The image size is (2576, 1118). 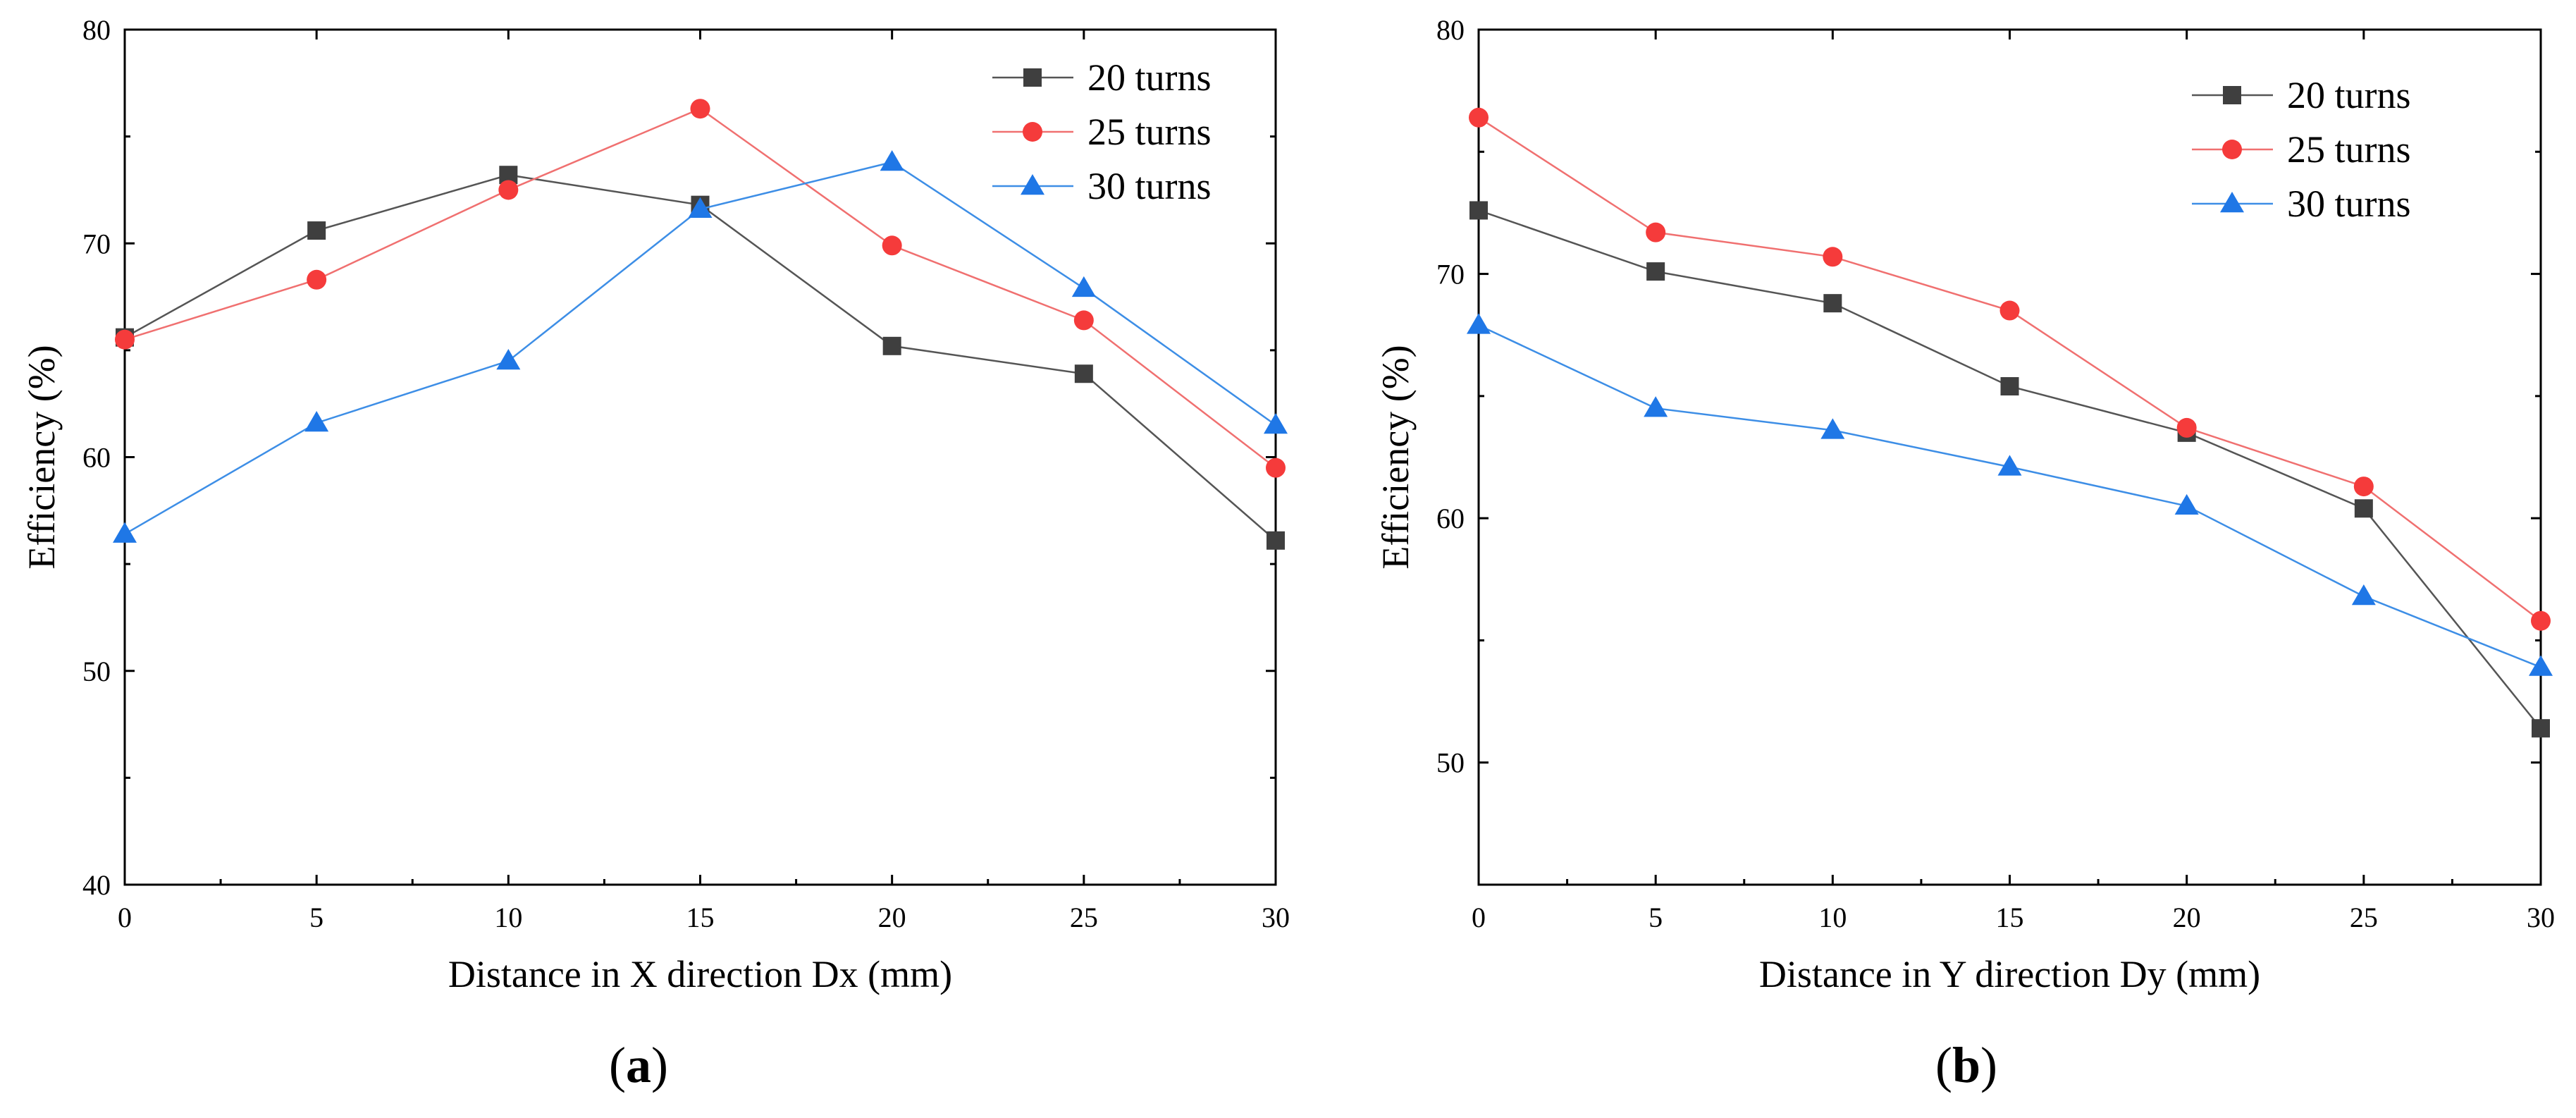 I want to click on chart-a-panel-label-letter: a, so click(x=638, y=1065).